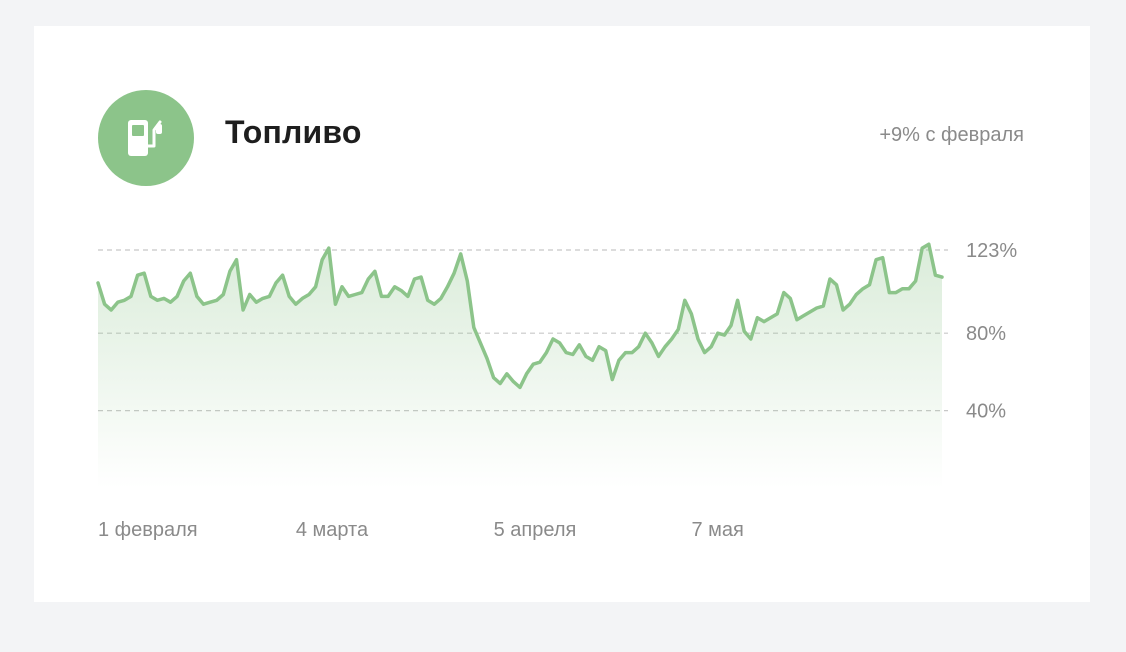  Describe the element at coordinates (145, 138) in the screenshot. I see `fuel-pump-icon` at that location.